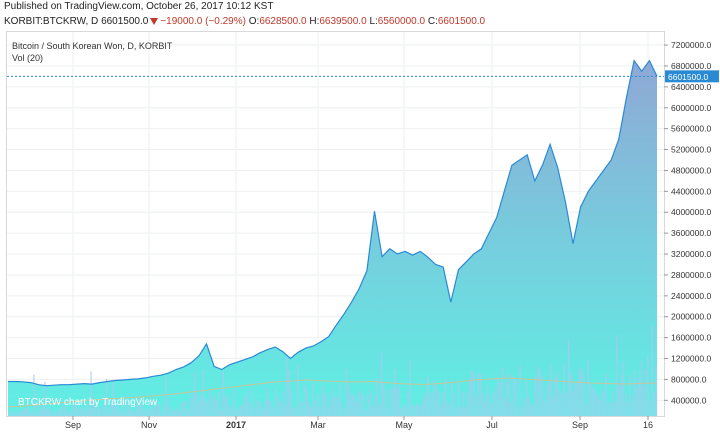 The image size is (720, 436). Describe the element at coordinates (404, 425) in the screenshot. I see `x-tick-label: May` at that location.